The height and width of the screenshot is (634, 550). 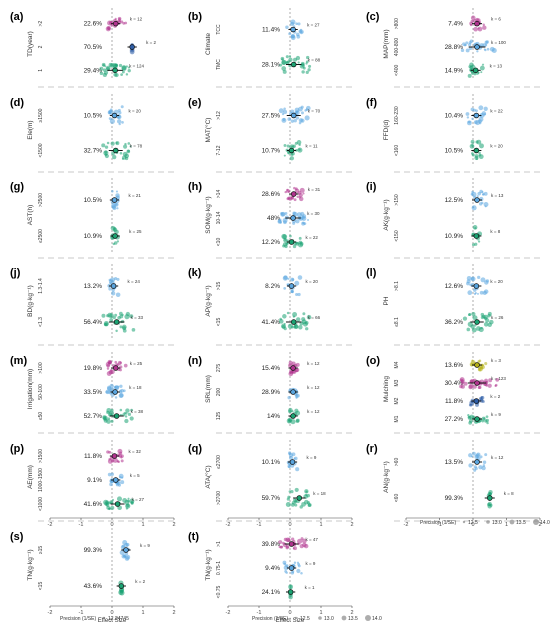 What do you see at coordinates (397, 322) in the screenshot?
I see `category-tick-label: ≤8.1` at bounding box center [397, 322].